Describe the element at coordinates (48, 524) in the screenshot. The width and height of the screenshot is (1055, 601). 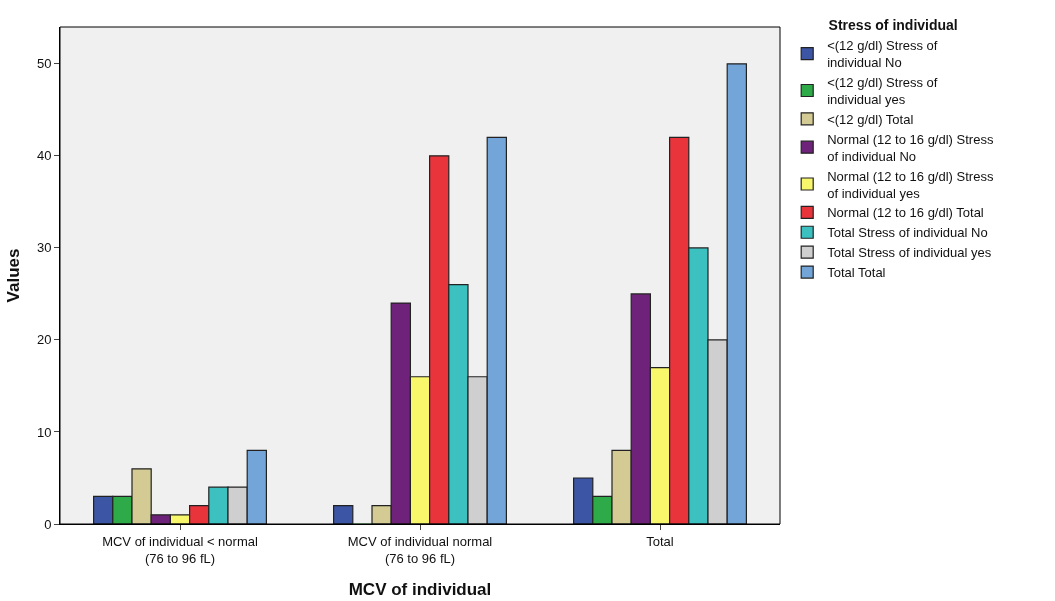
I see `y-tick-label: 0` at that location.